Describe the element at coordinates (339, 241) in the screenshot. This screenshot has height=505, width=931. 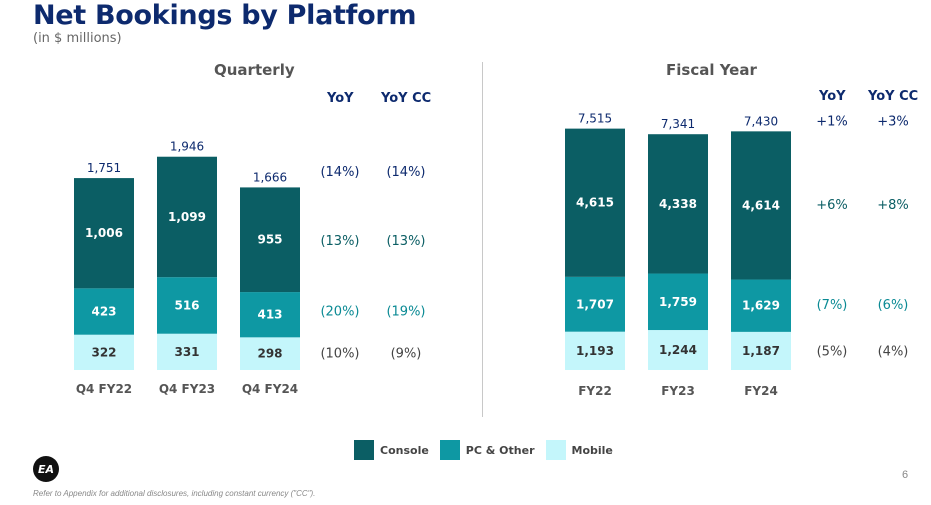
I see `quarterly-growth-console-yoy: (13%)` at that location.